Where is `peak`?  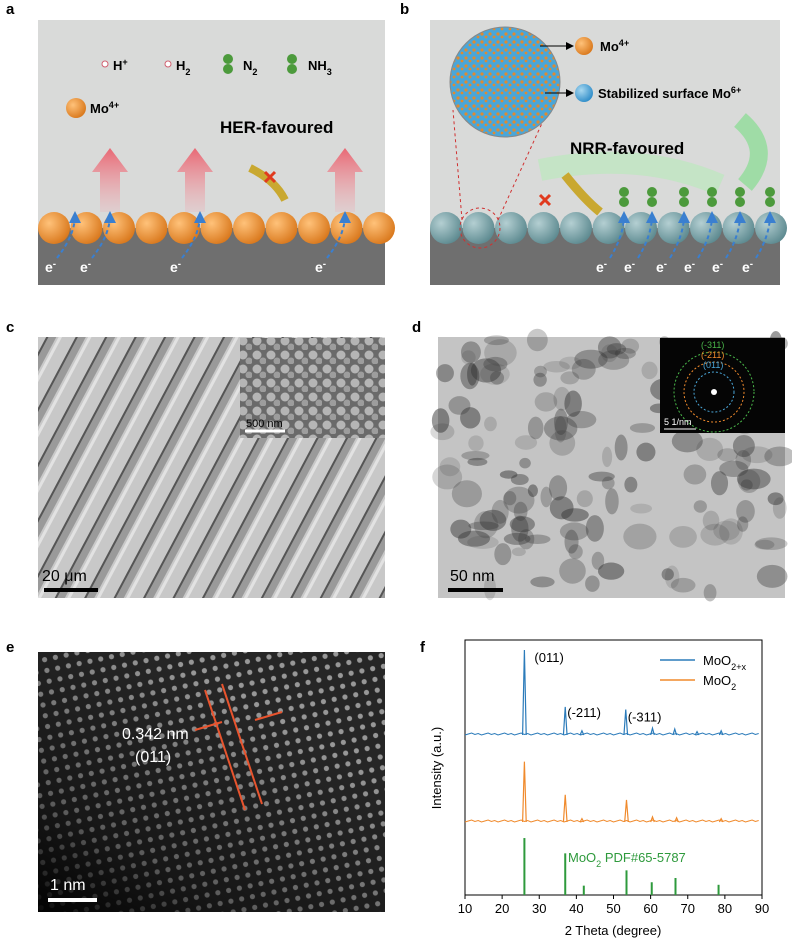 peak is located at coordinates (565, 721).